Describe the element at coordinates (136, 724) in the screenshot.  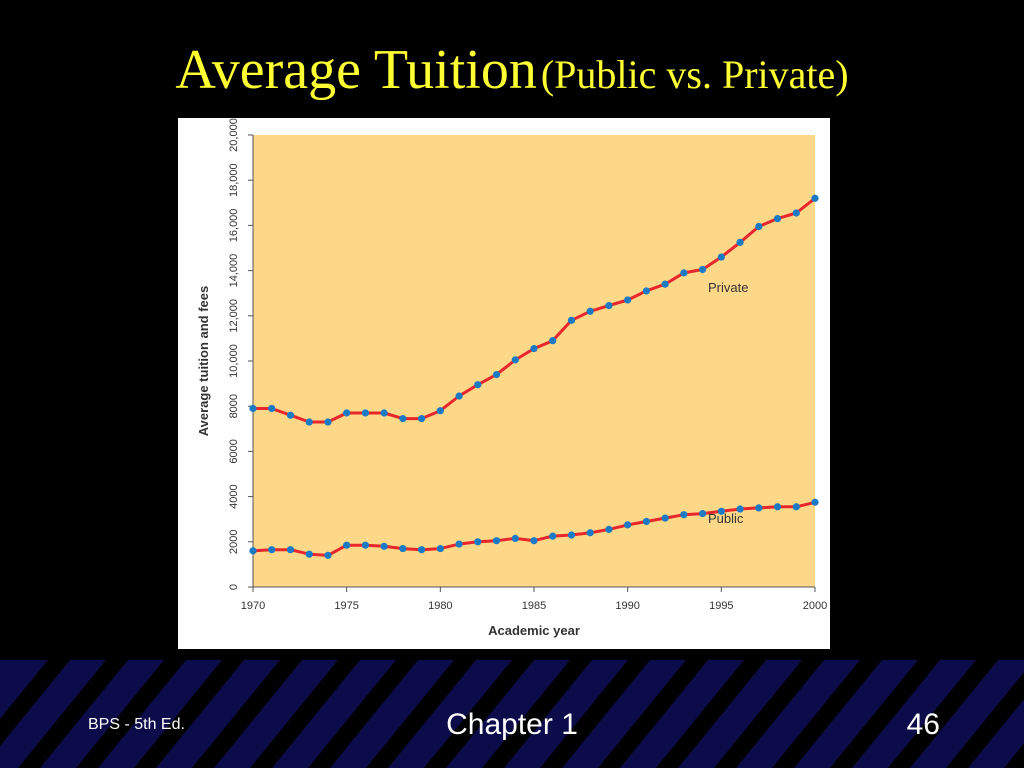
I see `footer-edition: BPS - 5th Ed.` at that location.